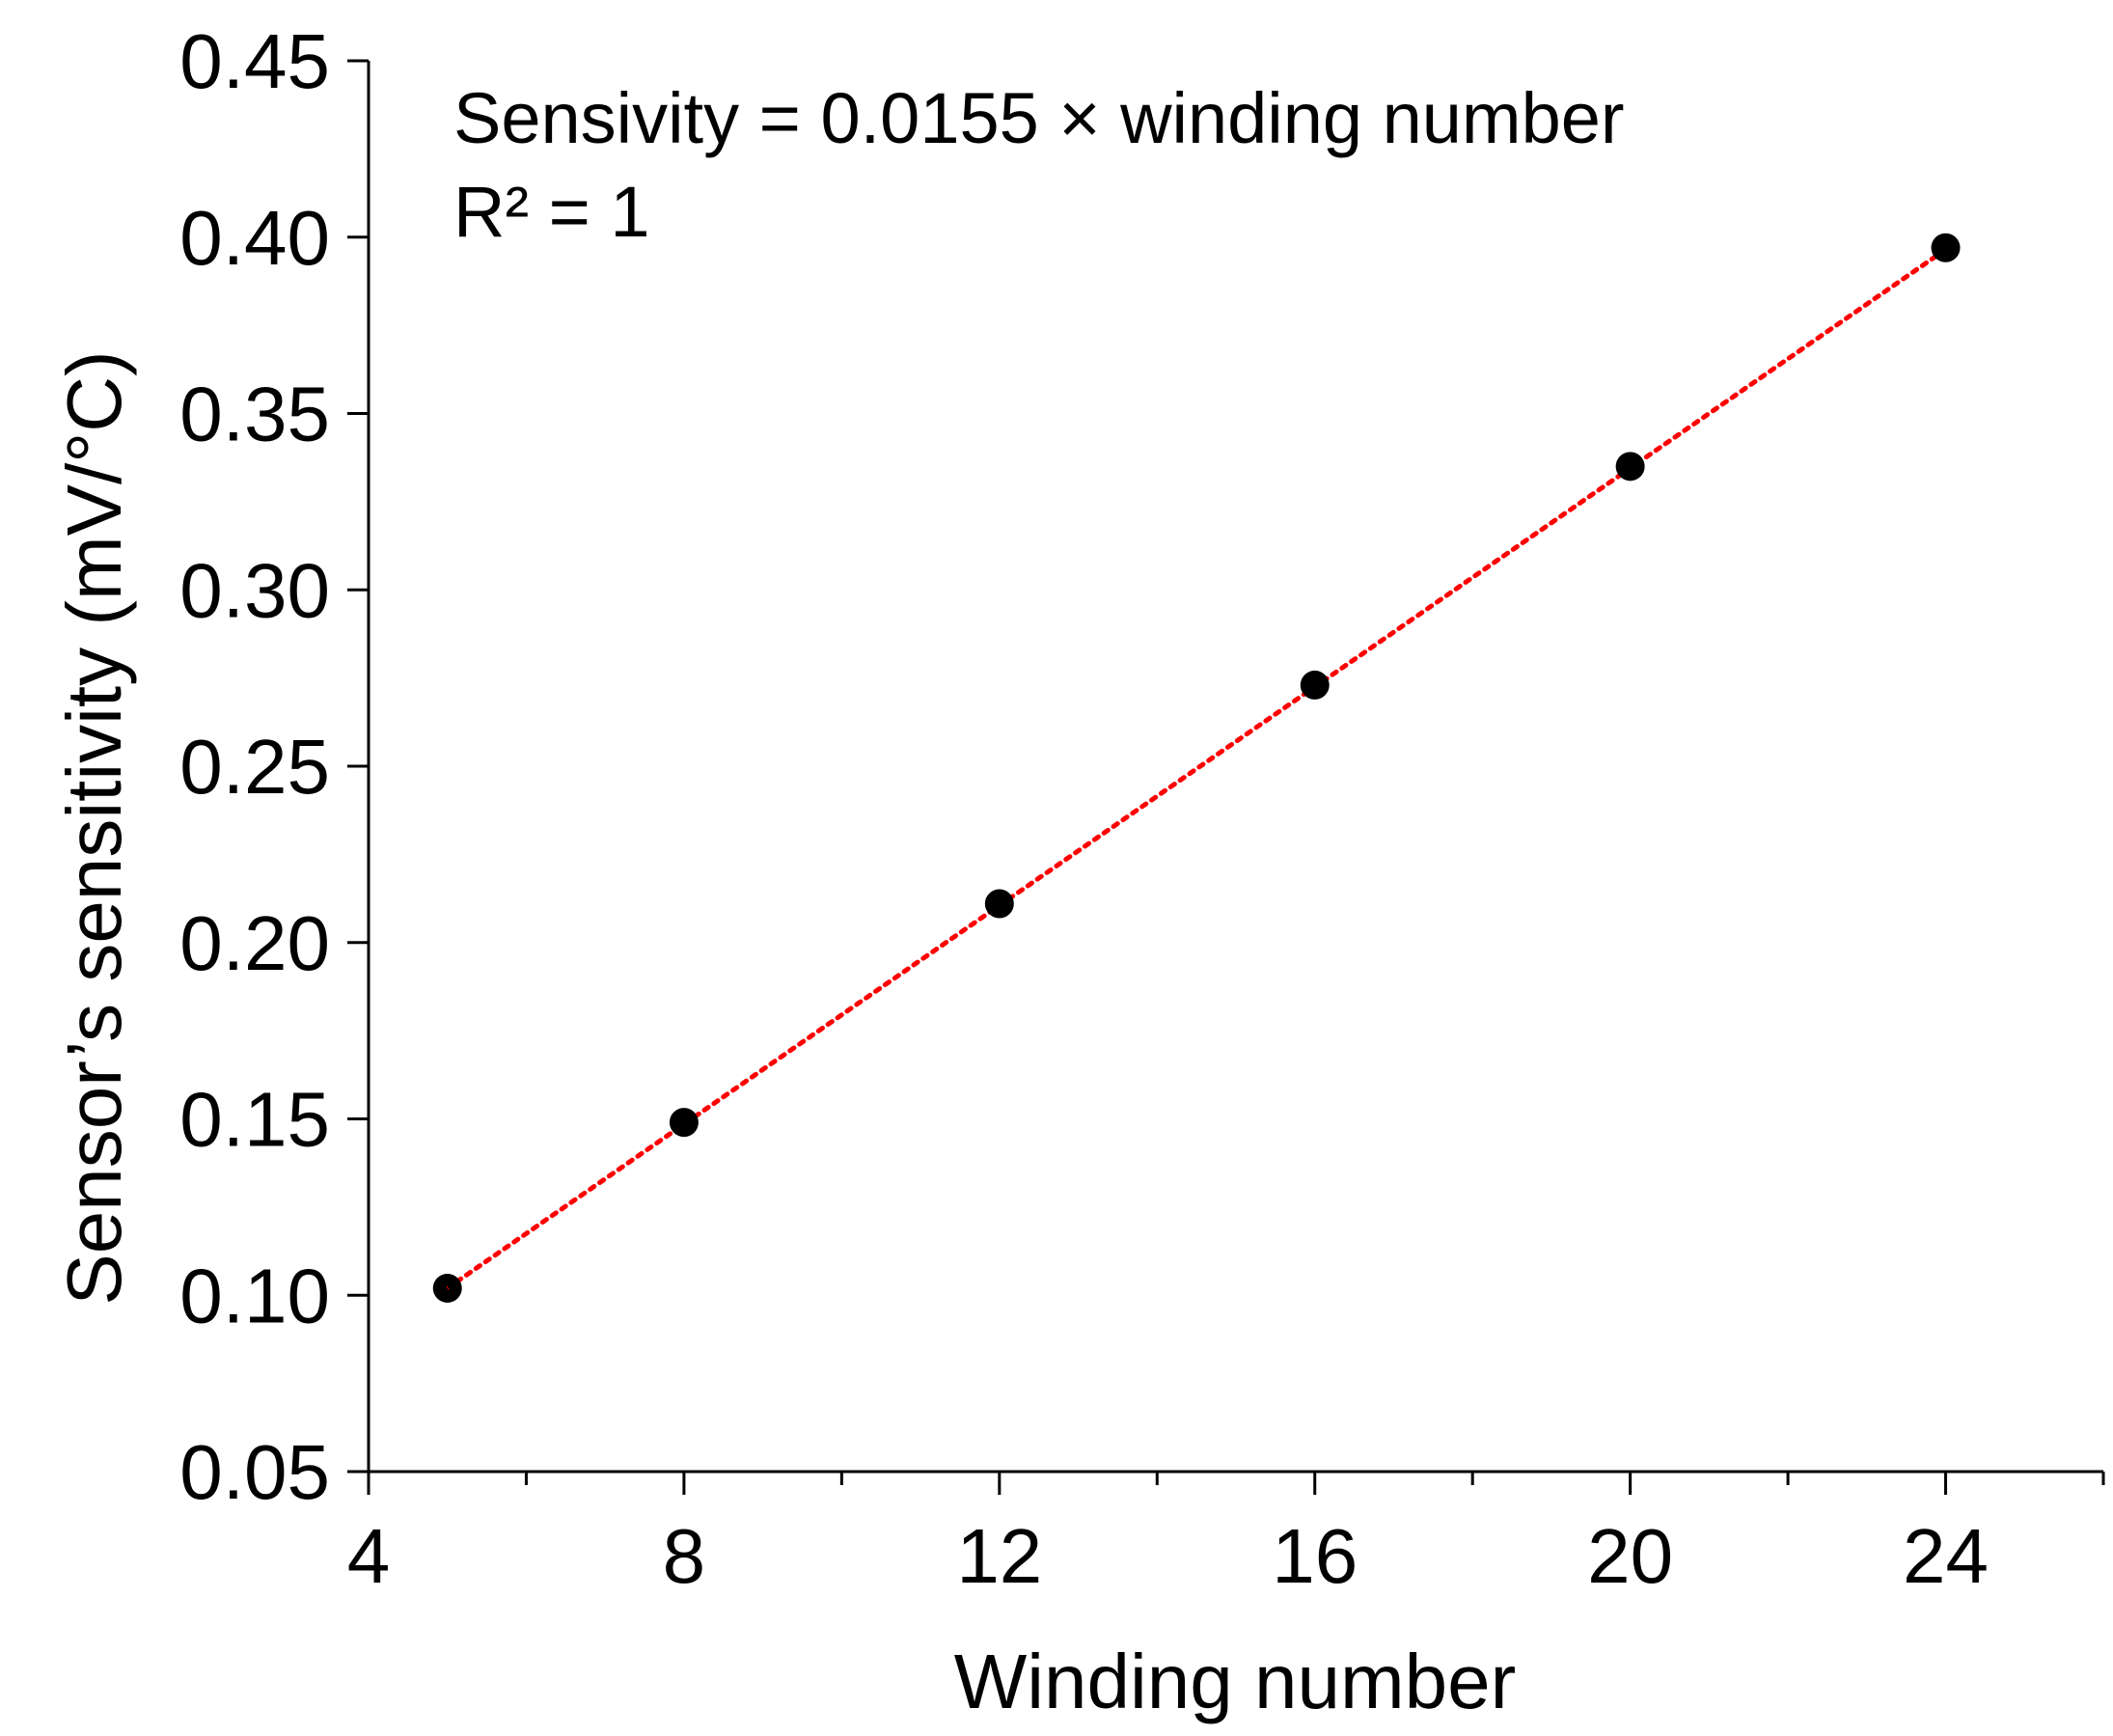  Describe the element at coordinates (551, 212) in the screenshot. I see `annotation-r-squared: R² = 1` at that location.